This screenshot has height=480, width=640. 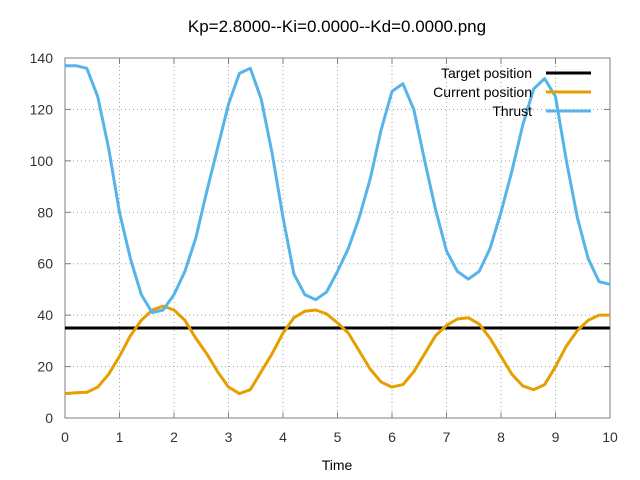 I want to click on chart-title: Kp=2.8000--Ki=0.0000--Kd=0.0000.png, so click(x=337, y=26).